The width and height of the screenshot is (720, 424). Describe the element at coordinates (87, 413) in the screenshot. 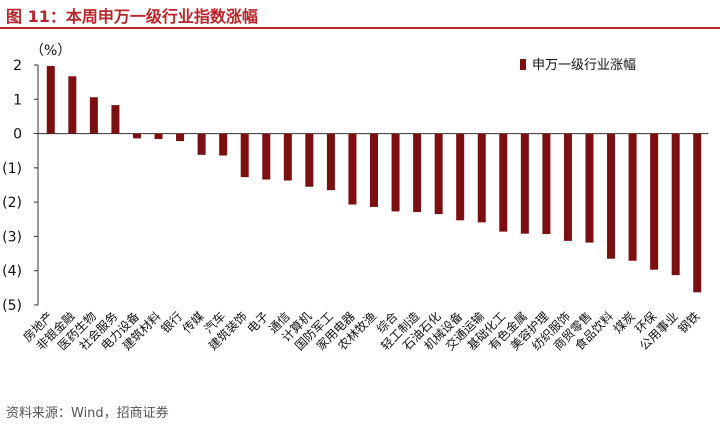

I see `source-note: 资料来源：Wind，招商证券` at that location.